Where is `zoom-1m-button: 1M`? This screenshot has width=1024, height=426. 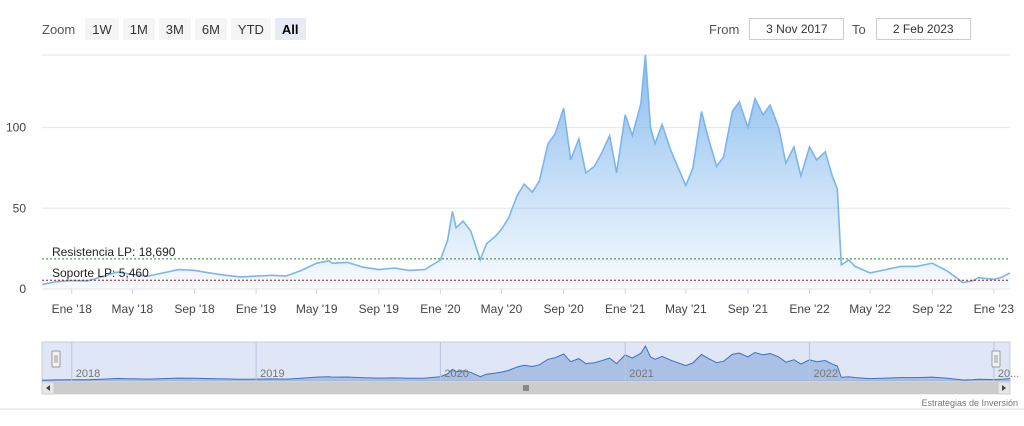
zoom-1m-button: 1M is located at coordinates (138, 29).